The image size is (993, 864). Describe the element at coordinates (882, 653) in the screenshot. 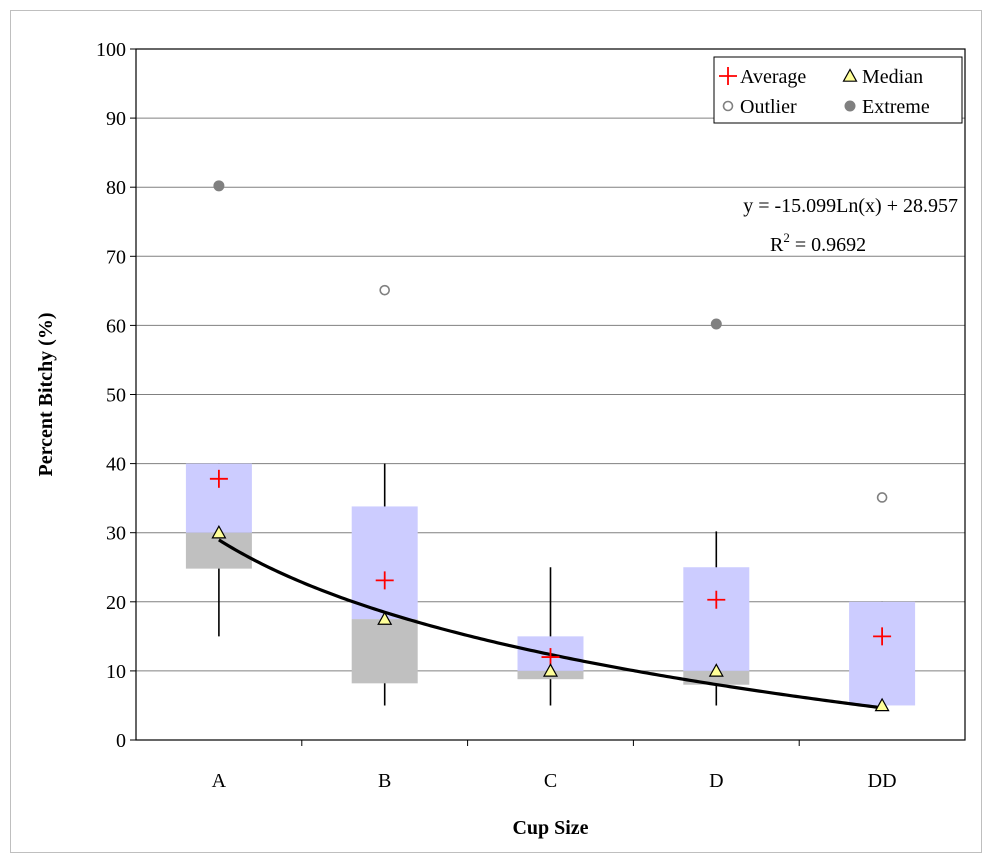

I see `upper-box-DD` at that location.